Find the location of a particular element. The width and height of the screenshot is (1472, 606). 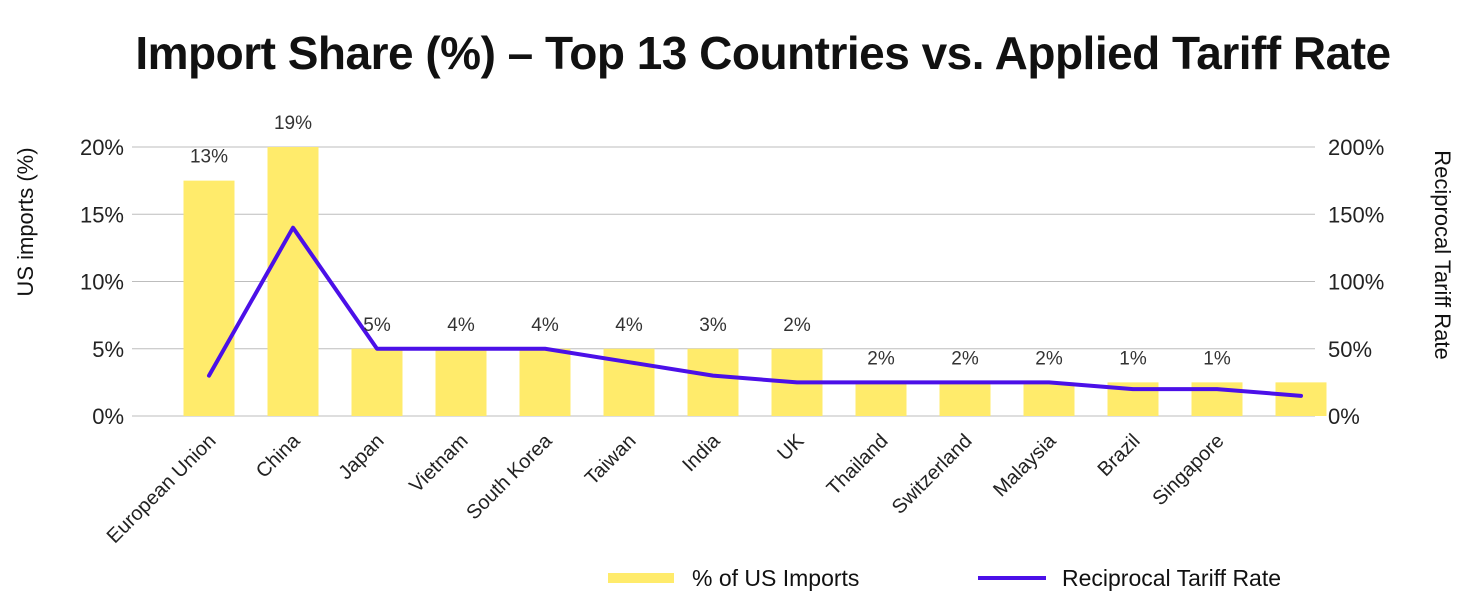

x-tick-label: China is located at coordinates (278, 455).